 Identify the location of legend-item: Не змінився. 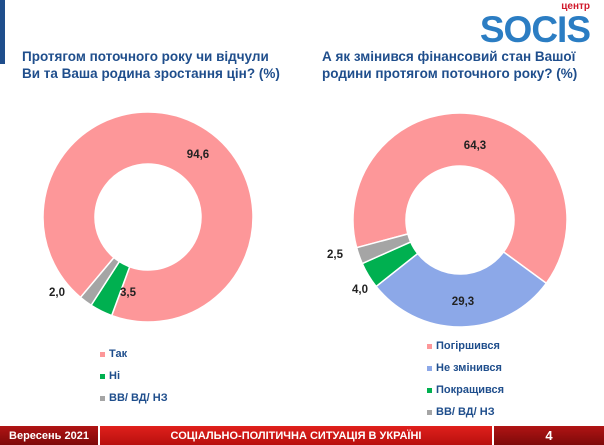
(465, 368).